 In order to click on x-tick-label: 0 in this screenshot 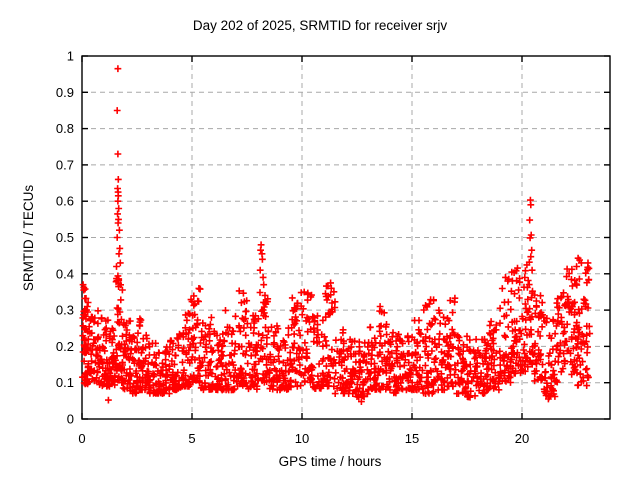, I will do `click(81, 438)`.